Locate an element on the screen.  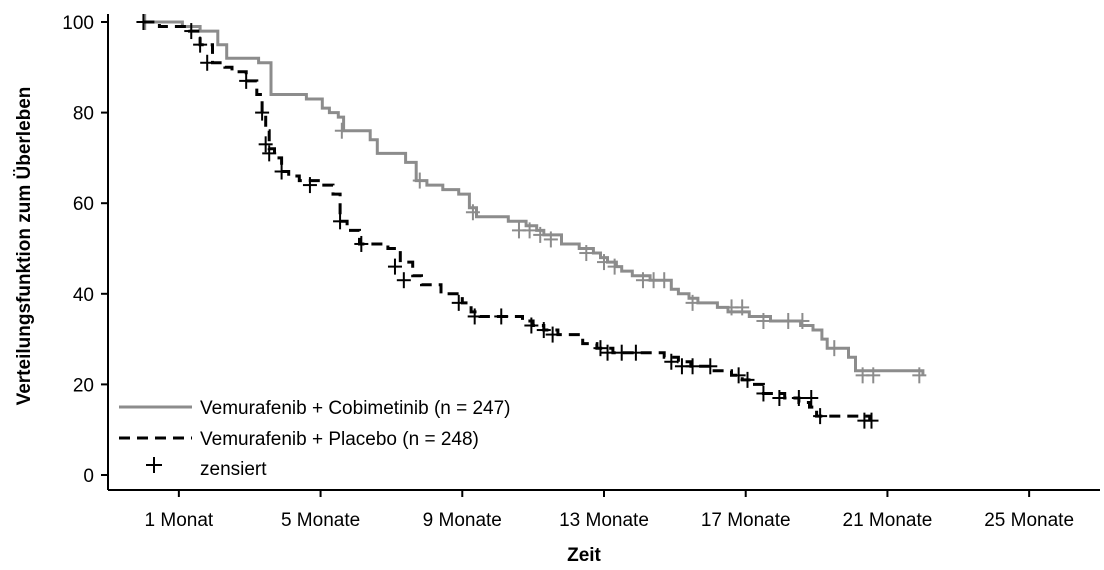
x-tick-label: 17 Monate is located at coordinates (746, 520).